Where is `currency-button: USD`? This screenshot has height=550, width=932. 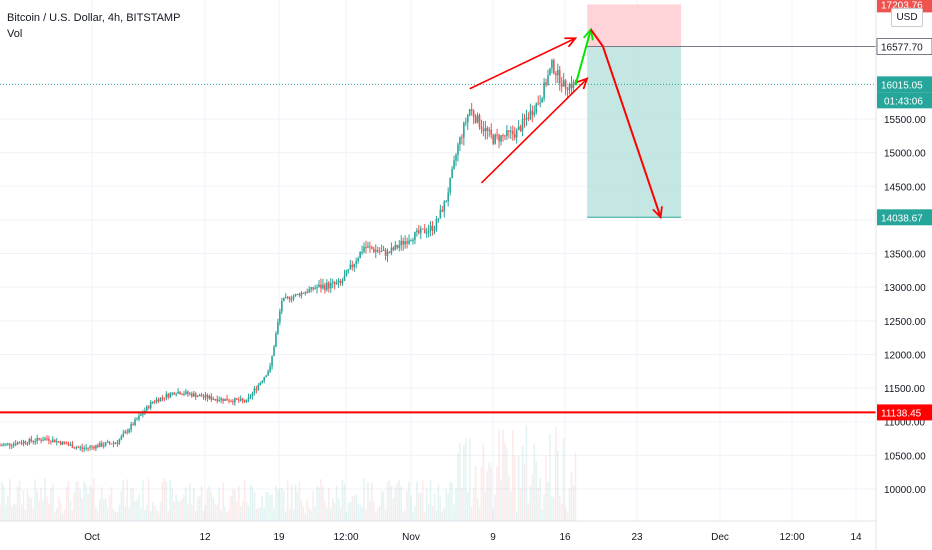
currency-button: USD is located at coordinates (907, 17).